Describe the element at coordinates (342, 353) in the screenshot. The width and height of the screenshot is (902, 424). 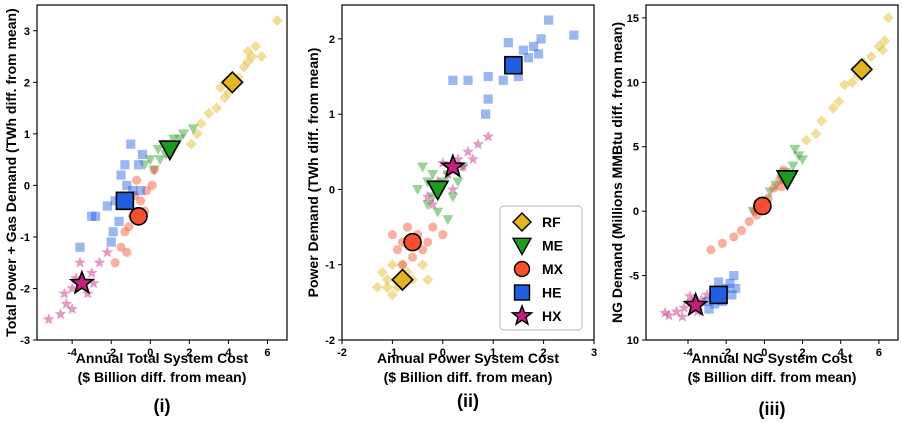
I see `x-tick-label: -2` at that location.